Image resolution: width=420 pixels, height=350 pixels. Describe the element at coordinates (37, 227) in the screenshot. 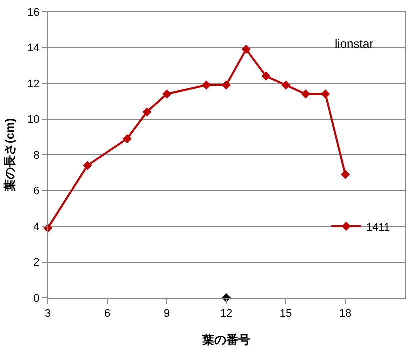

I see `y-tick-label: 4` at that location.